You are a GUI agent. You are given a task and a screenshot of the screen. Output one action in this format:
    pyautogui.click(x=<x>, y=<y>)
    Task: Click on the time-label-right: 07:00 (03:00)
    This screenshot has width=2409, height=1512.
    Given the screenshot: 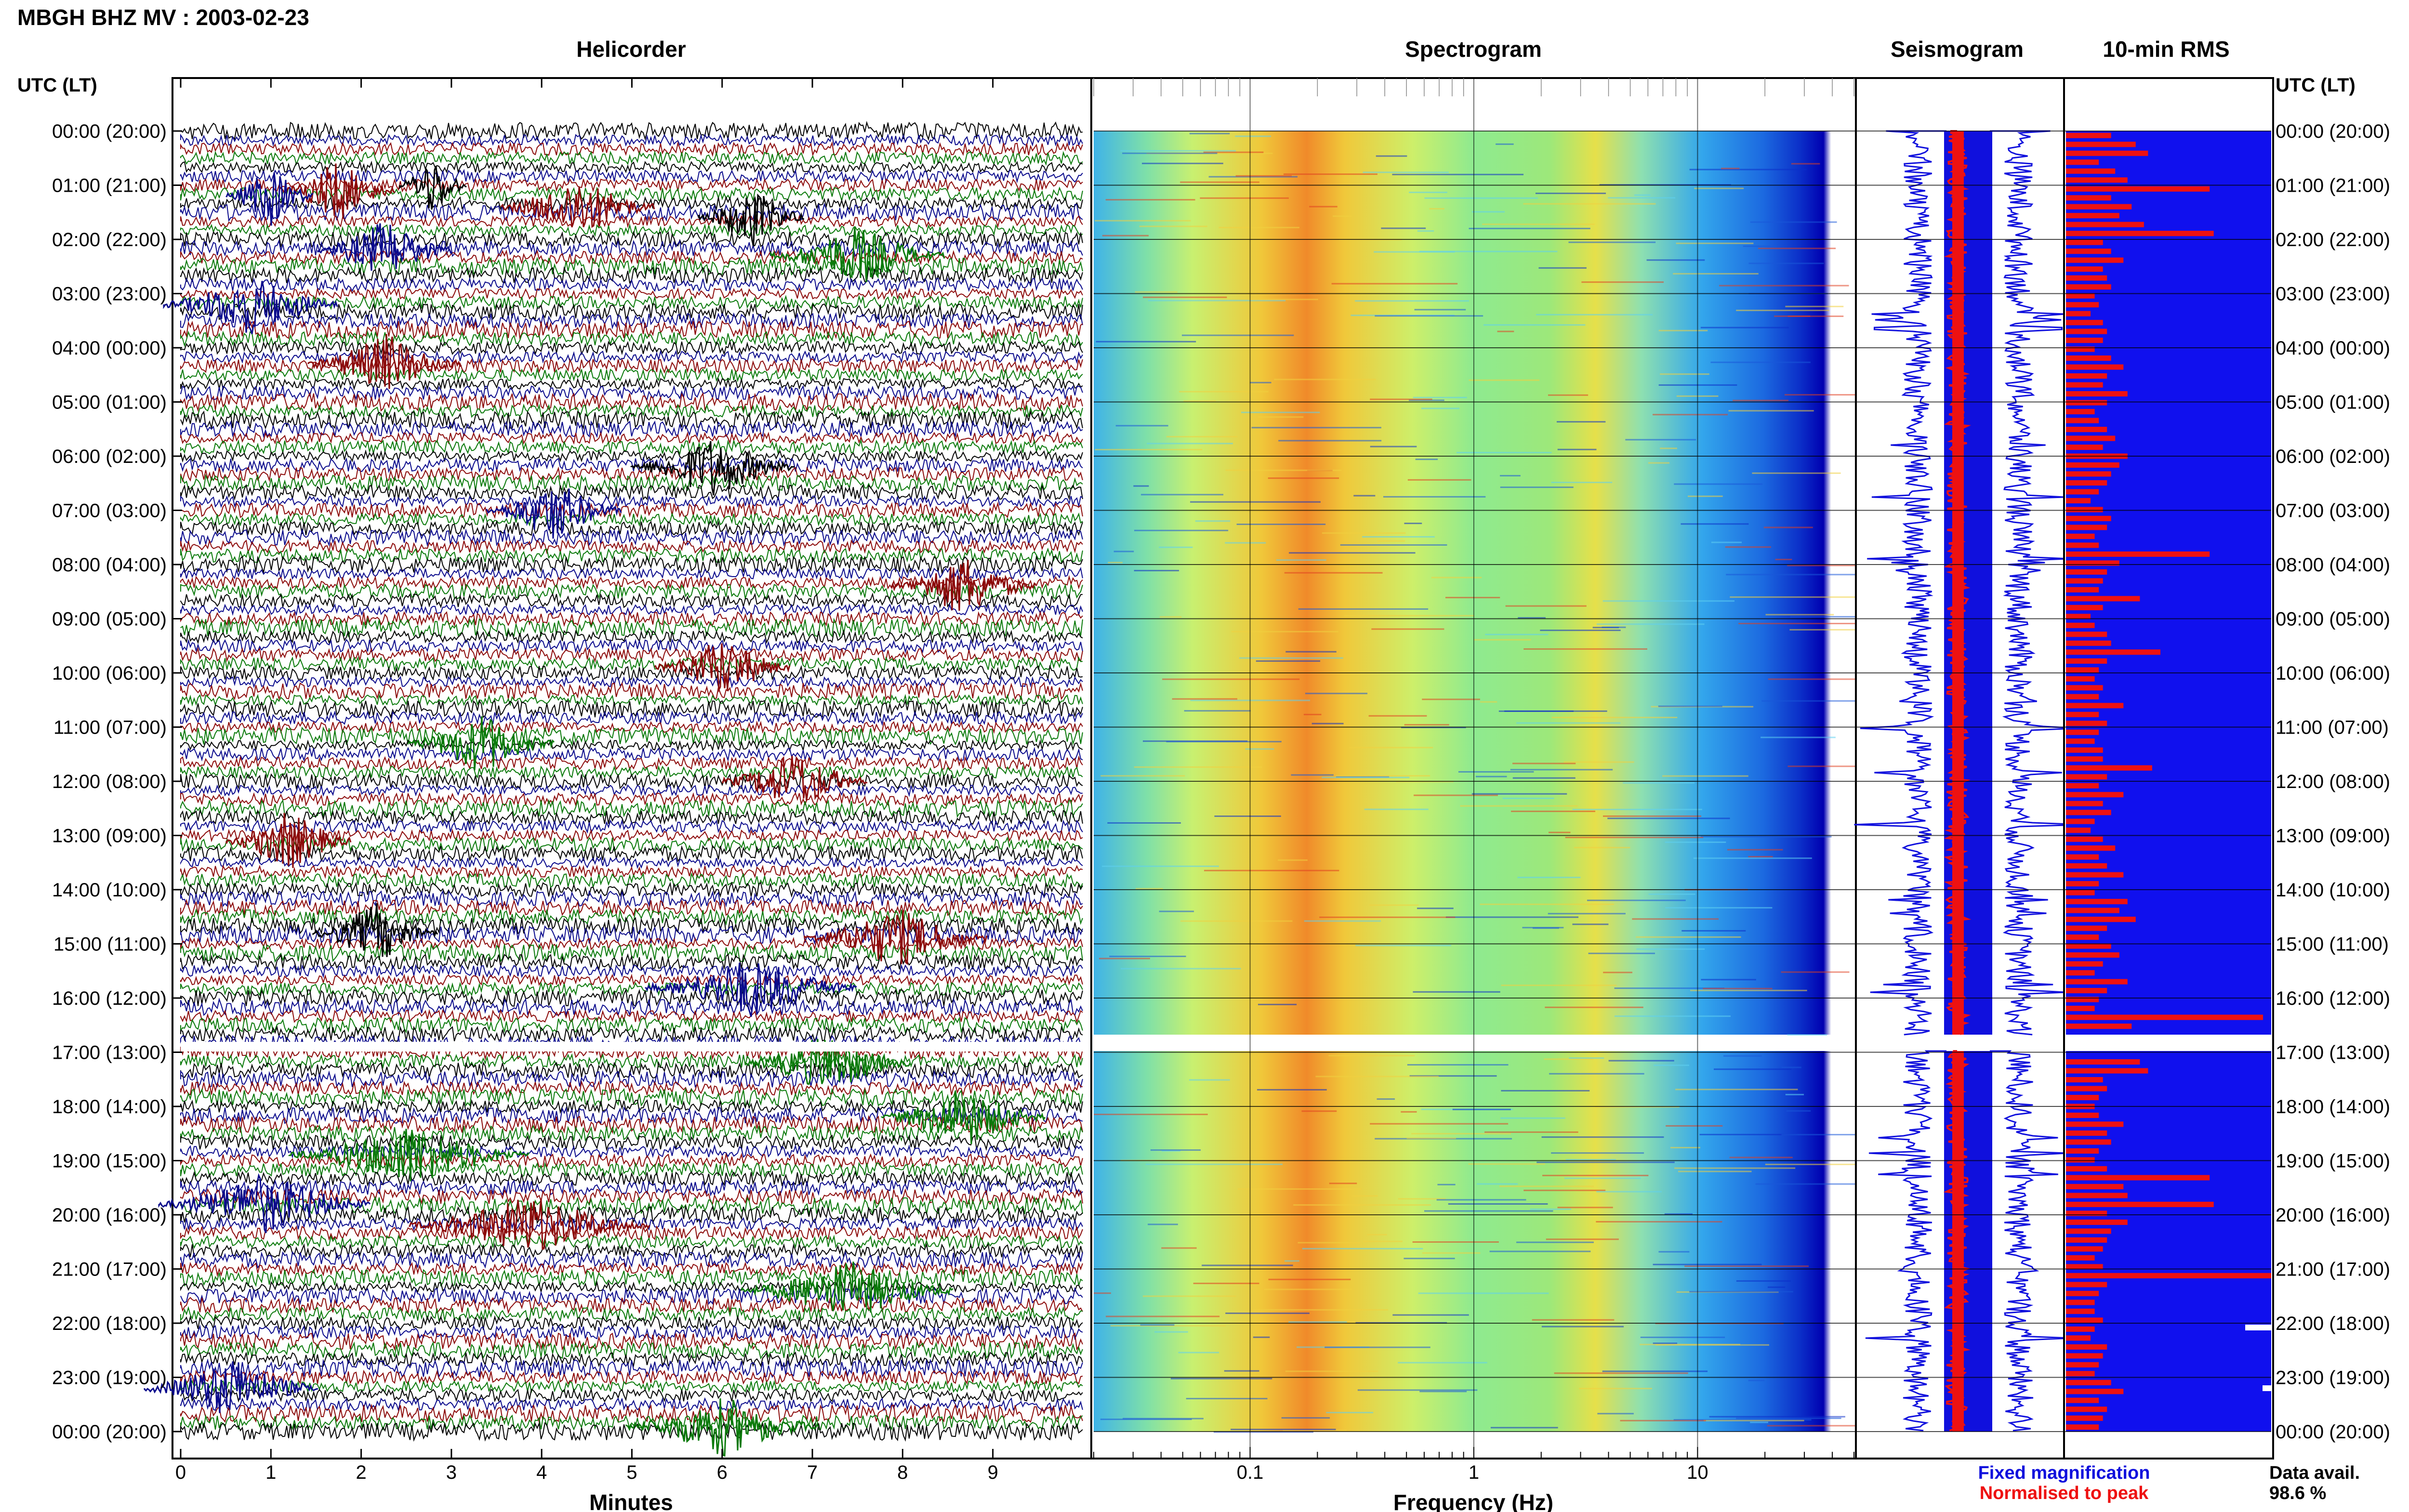 What is the action you would take?
    pyautogui.click(x=2333, y=511)
    